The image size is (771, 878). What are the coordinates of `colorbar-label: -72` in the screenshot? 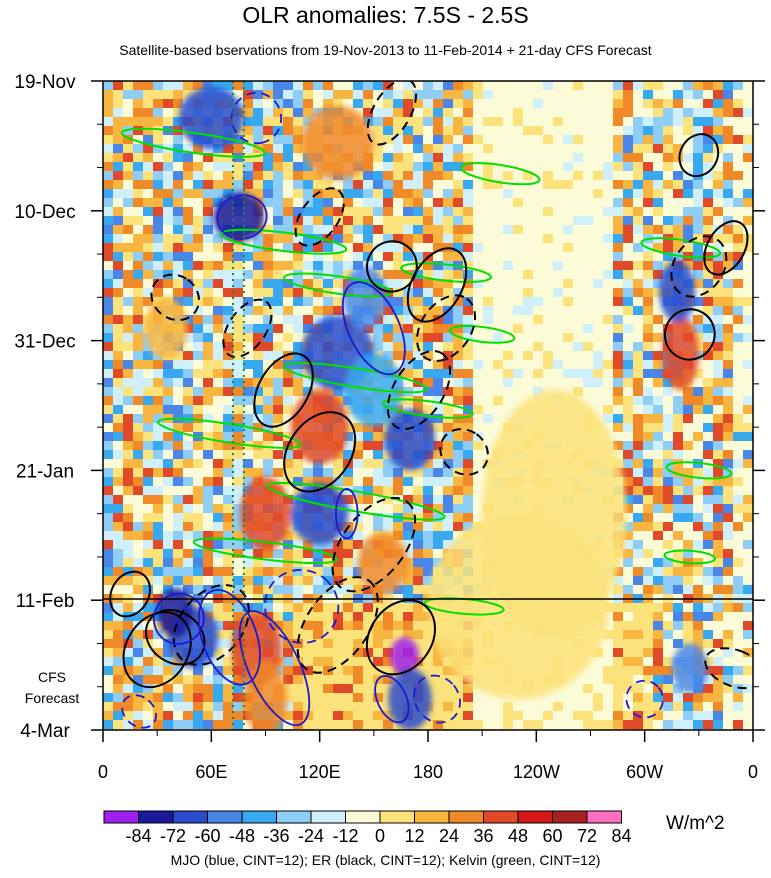 It's located at (173, 836).